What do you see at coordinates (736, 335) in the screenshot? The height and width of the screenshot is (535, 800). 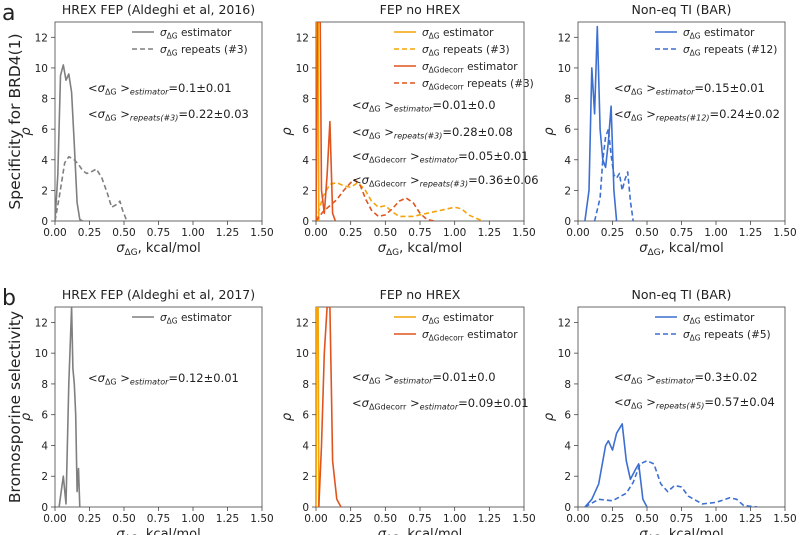 I see `legend-rest: repeats (#5)` at bounding box center [736, 335].